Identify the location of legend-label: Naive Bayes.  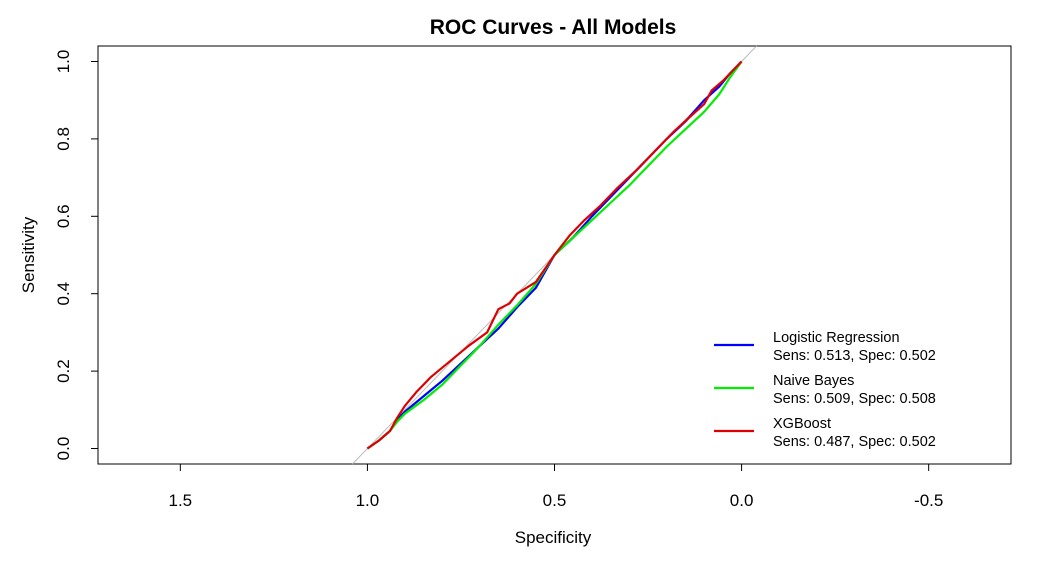
(813, 381).